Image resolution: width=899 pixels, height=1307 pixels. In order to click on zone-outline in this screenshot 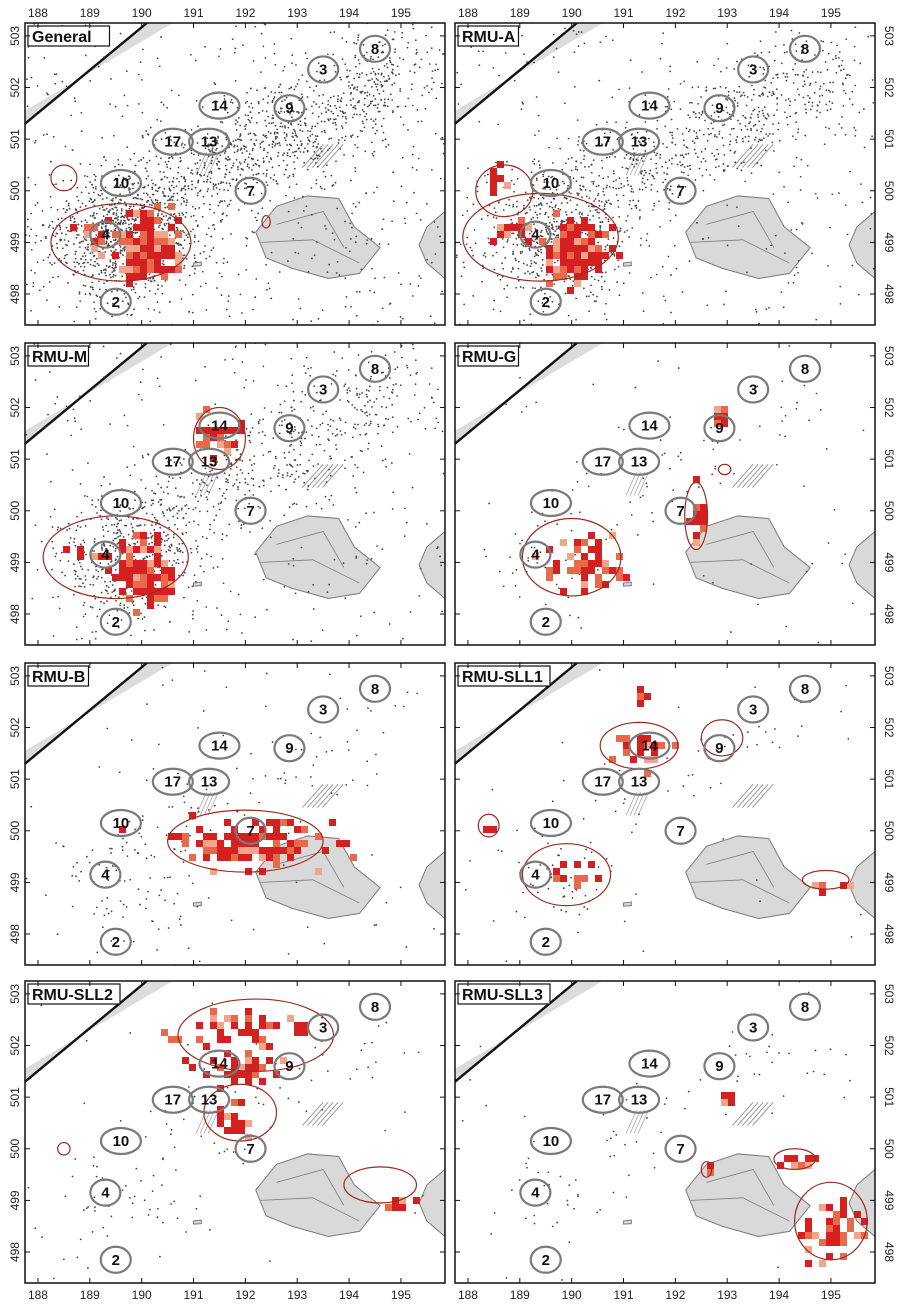, I will do `click(805, 48)`.